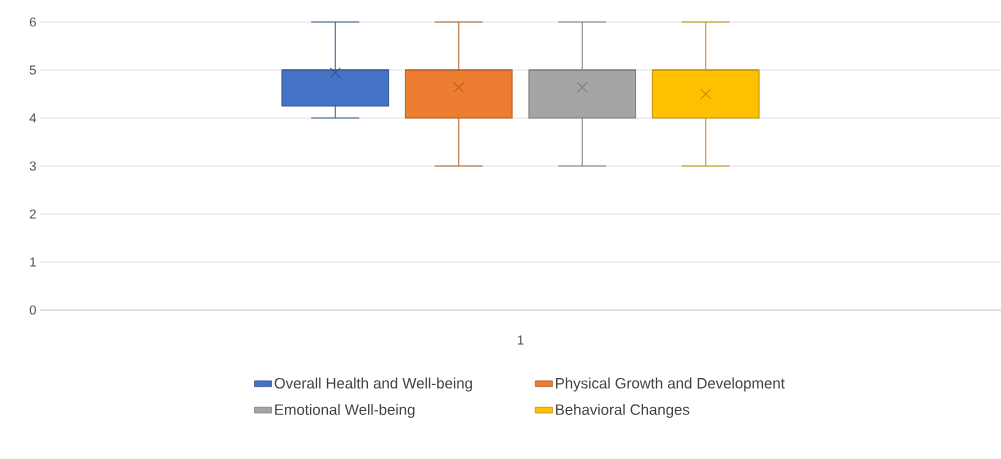  What do you see at coordinates (670, 384) in the screenshot?
I see `legend-label: Physical Growth and Development` at bounding box center [670, 384].